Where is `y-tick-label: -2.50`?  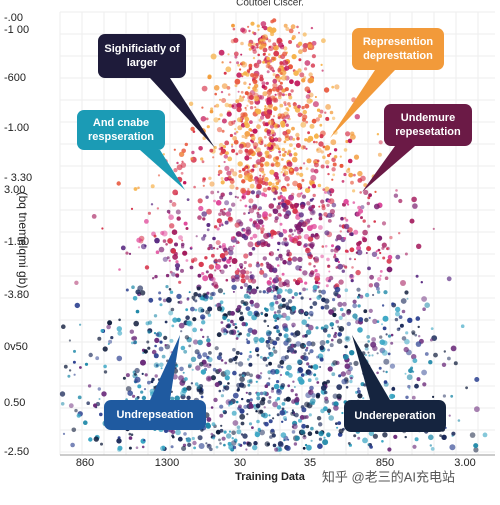 y-tick-label: -2.50 is located at coordinates (16, 452).